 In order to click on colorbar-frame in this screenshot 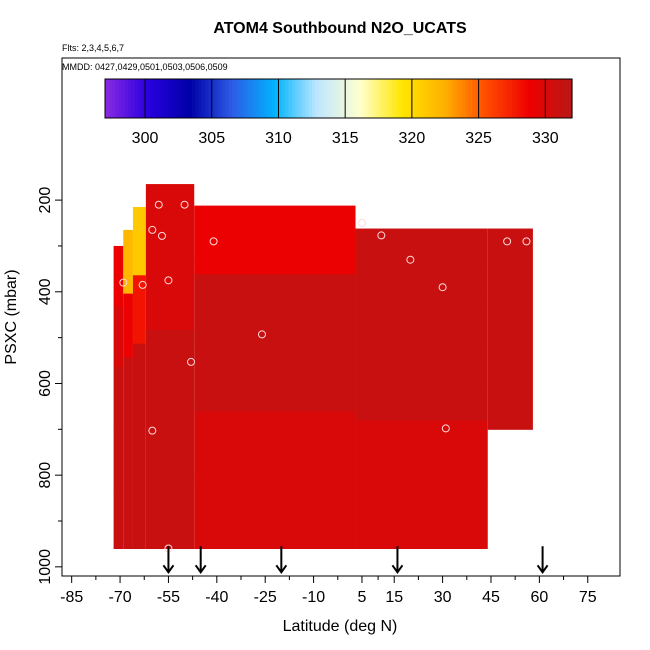, I will do `click(338, 98)`.